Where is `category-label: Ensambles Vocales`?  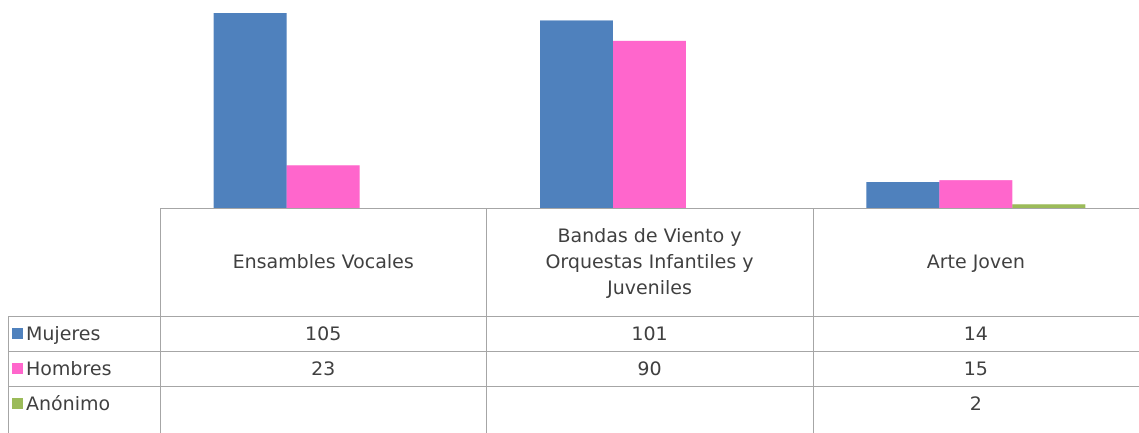
category-label: Ensambles Vocales is located at coordinates (323, 262).